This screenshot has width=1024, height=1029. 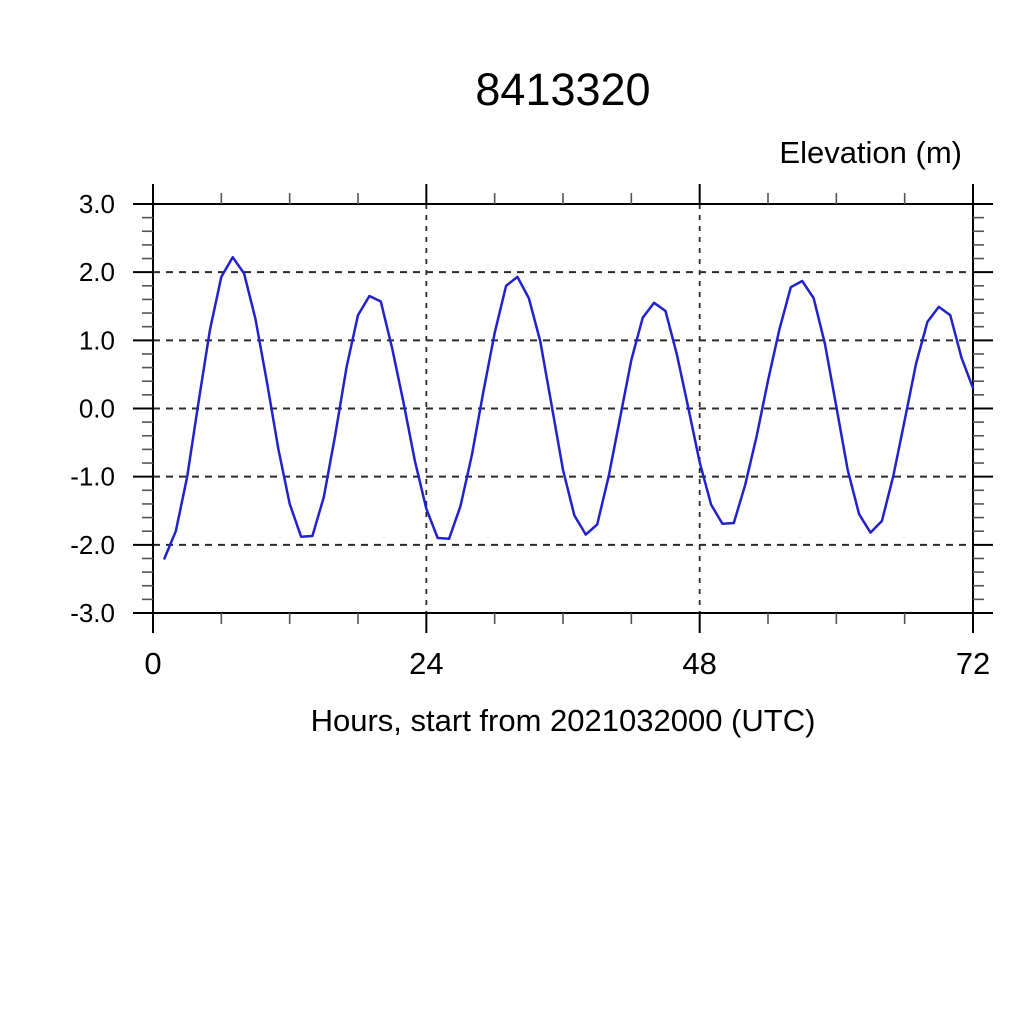 I want to click on chart-title: 8413320, so click(x=562, y=89).